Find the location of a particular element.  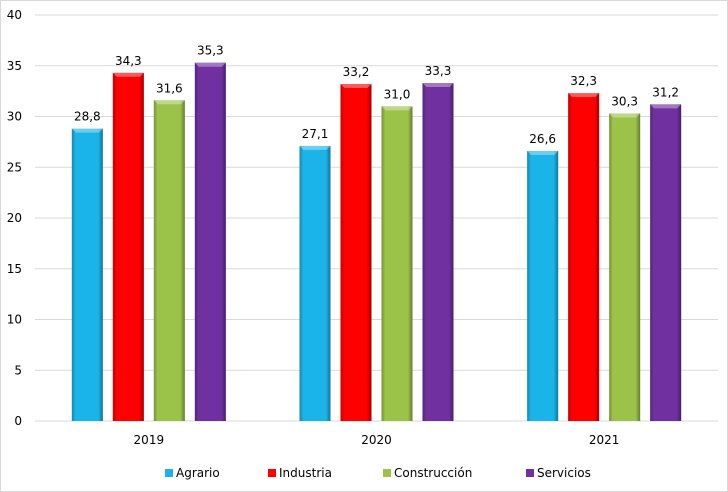

y-tick-label: 25 is located at coordinates (14, 167).